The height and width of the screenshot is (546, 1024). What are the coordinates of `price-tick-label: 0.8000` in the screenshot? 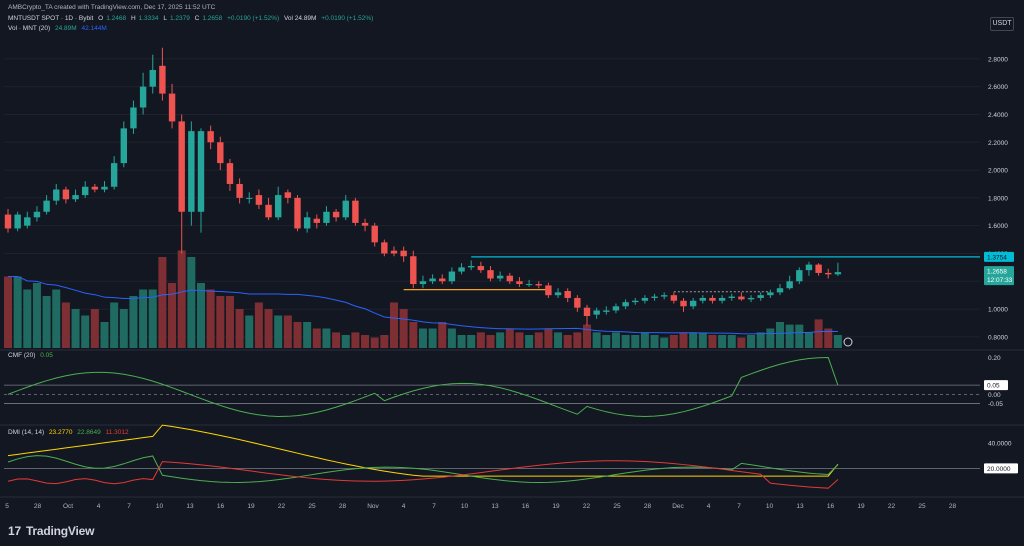 It's located at (998, 337).